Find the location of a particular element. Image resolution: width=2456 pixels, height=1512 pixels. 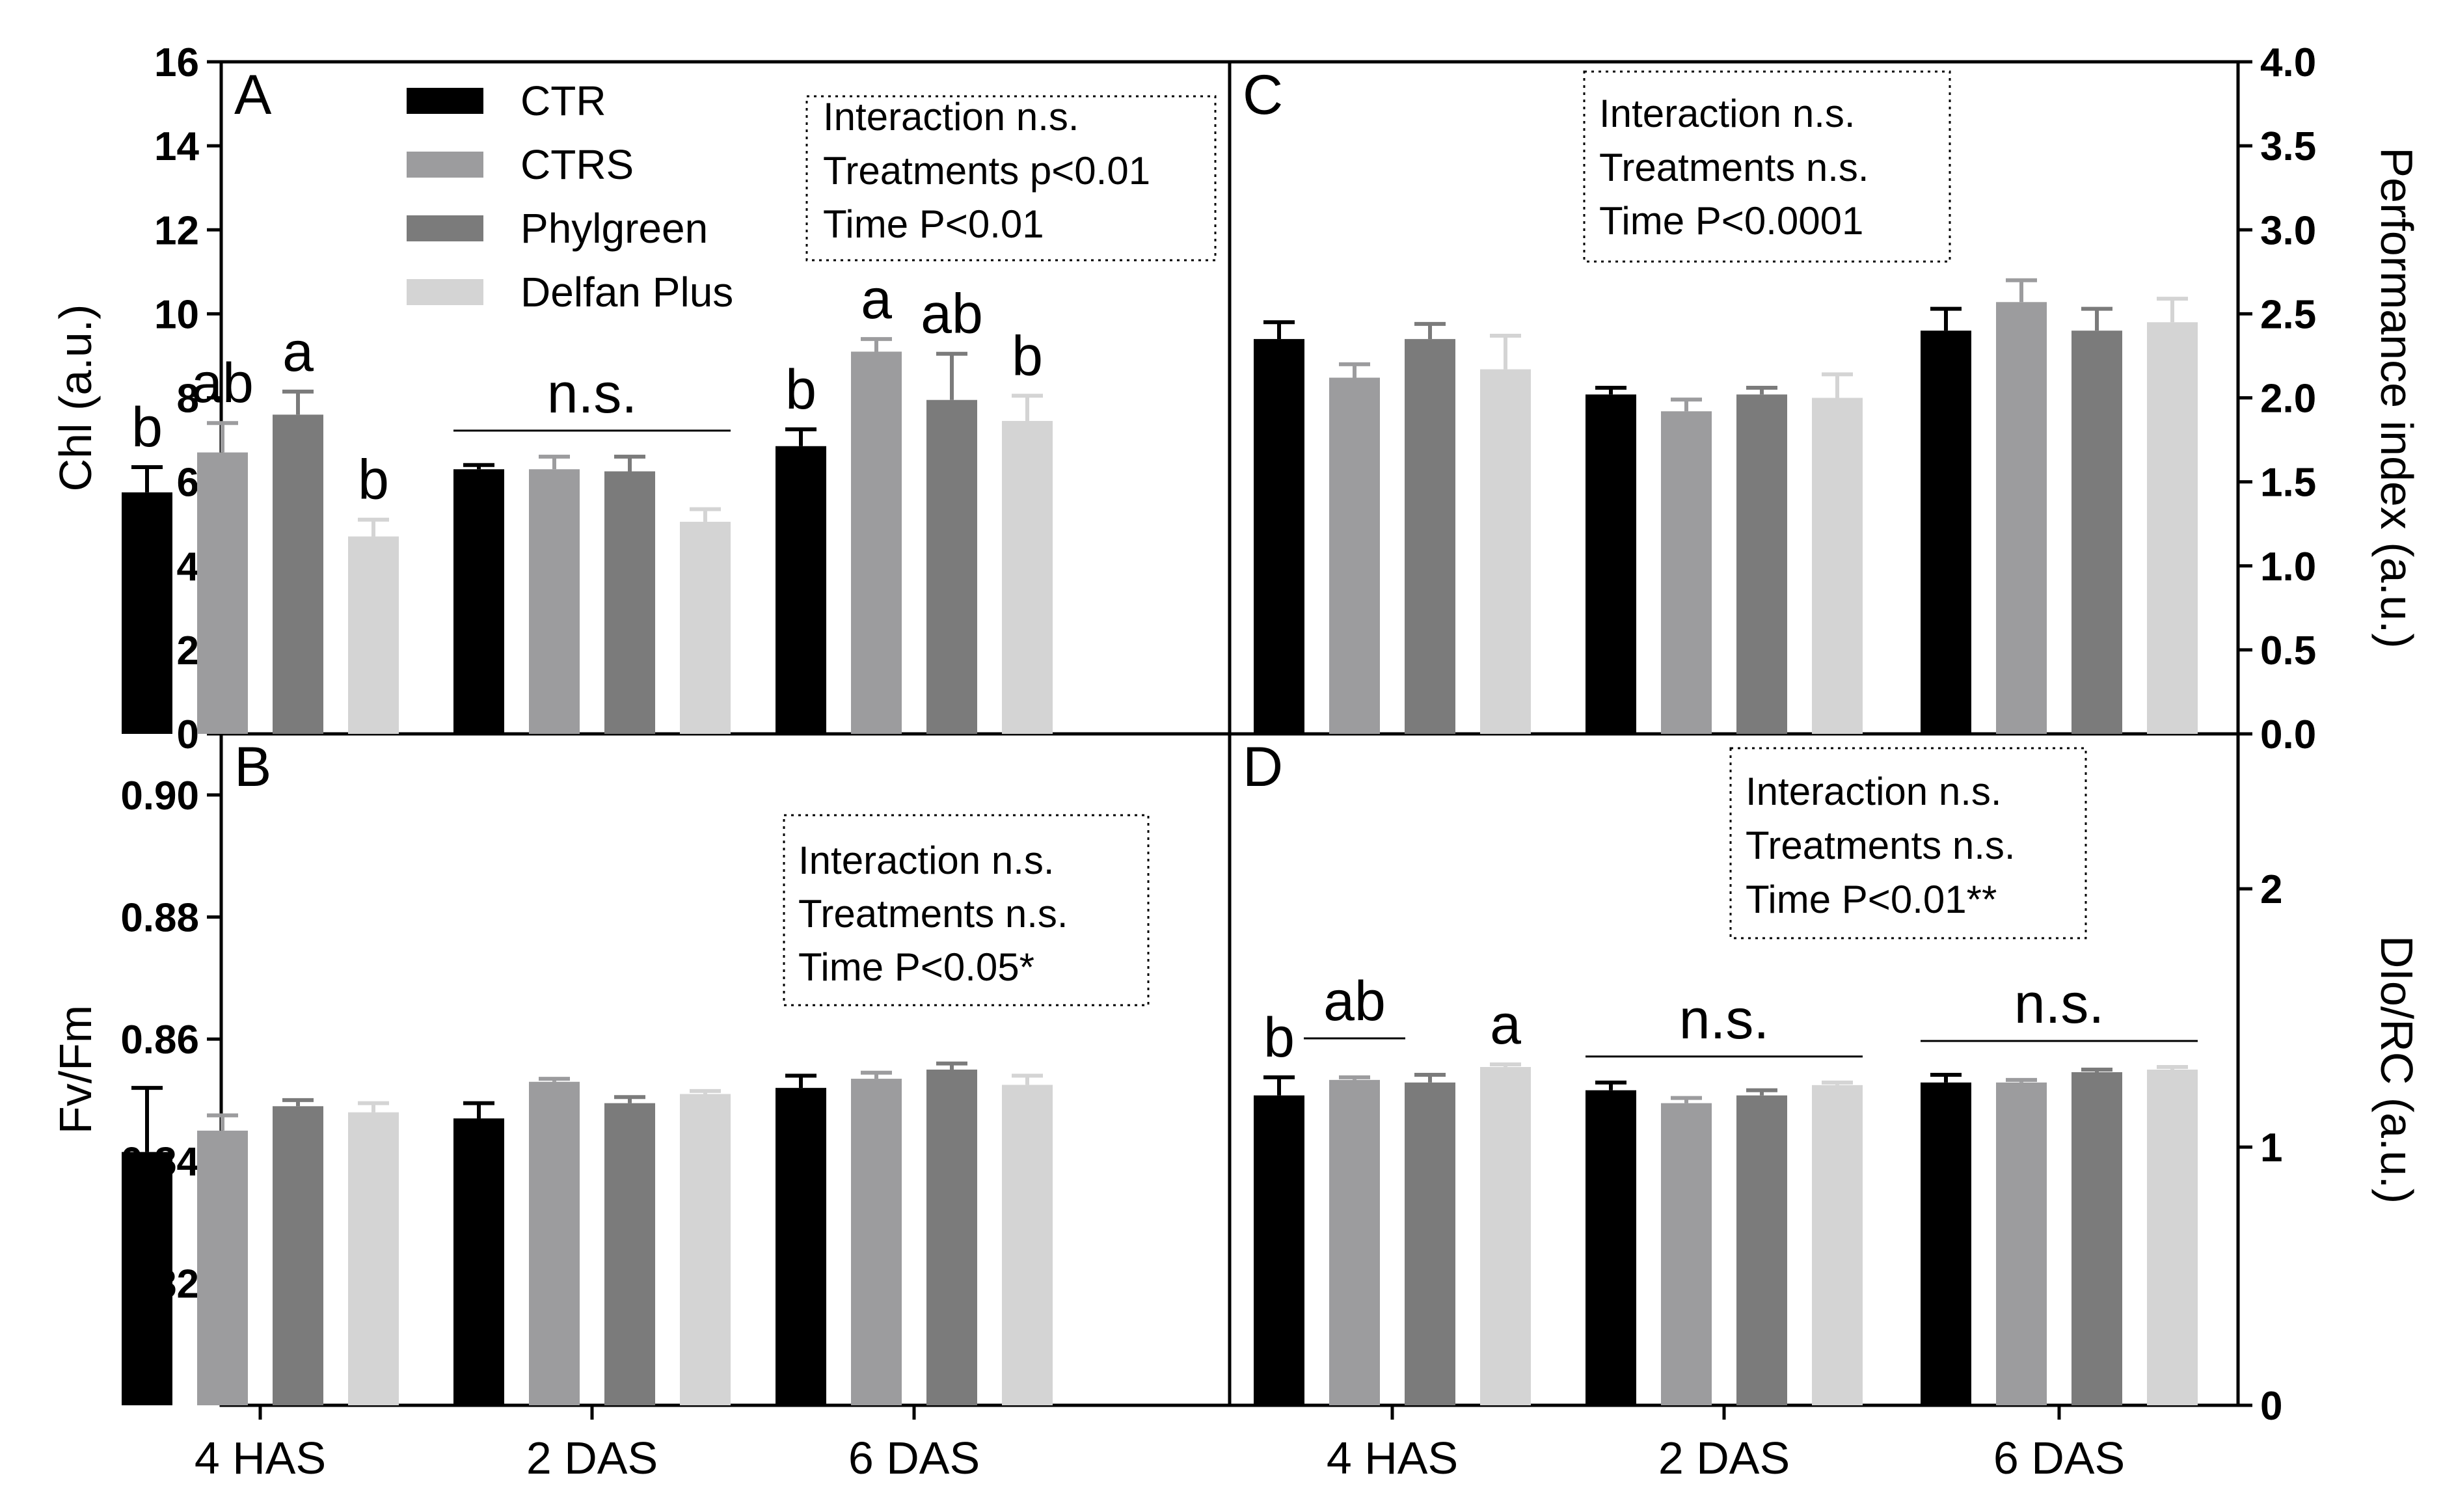

panel-label: B is located at coordinates (252, 767).